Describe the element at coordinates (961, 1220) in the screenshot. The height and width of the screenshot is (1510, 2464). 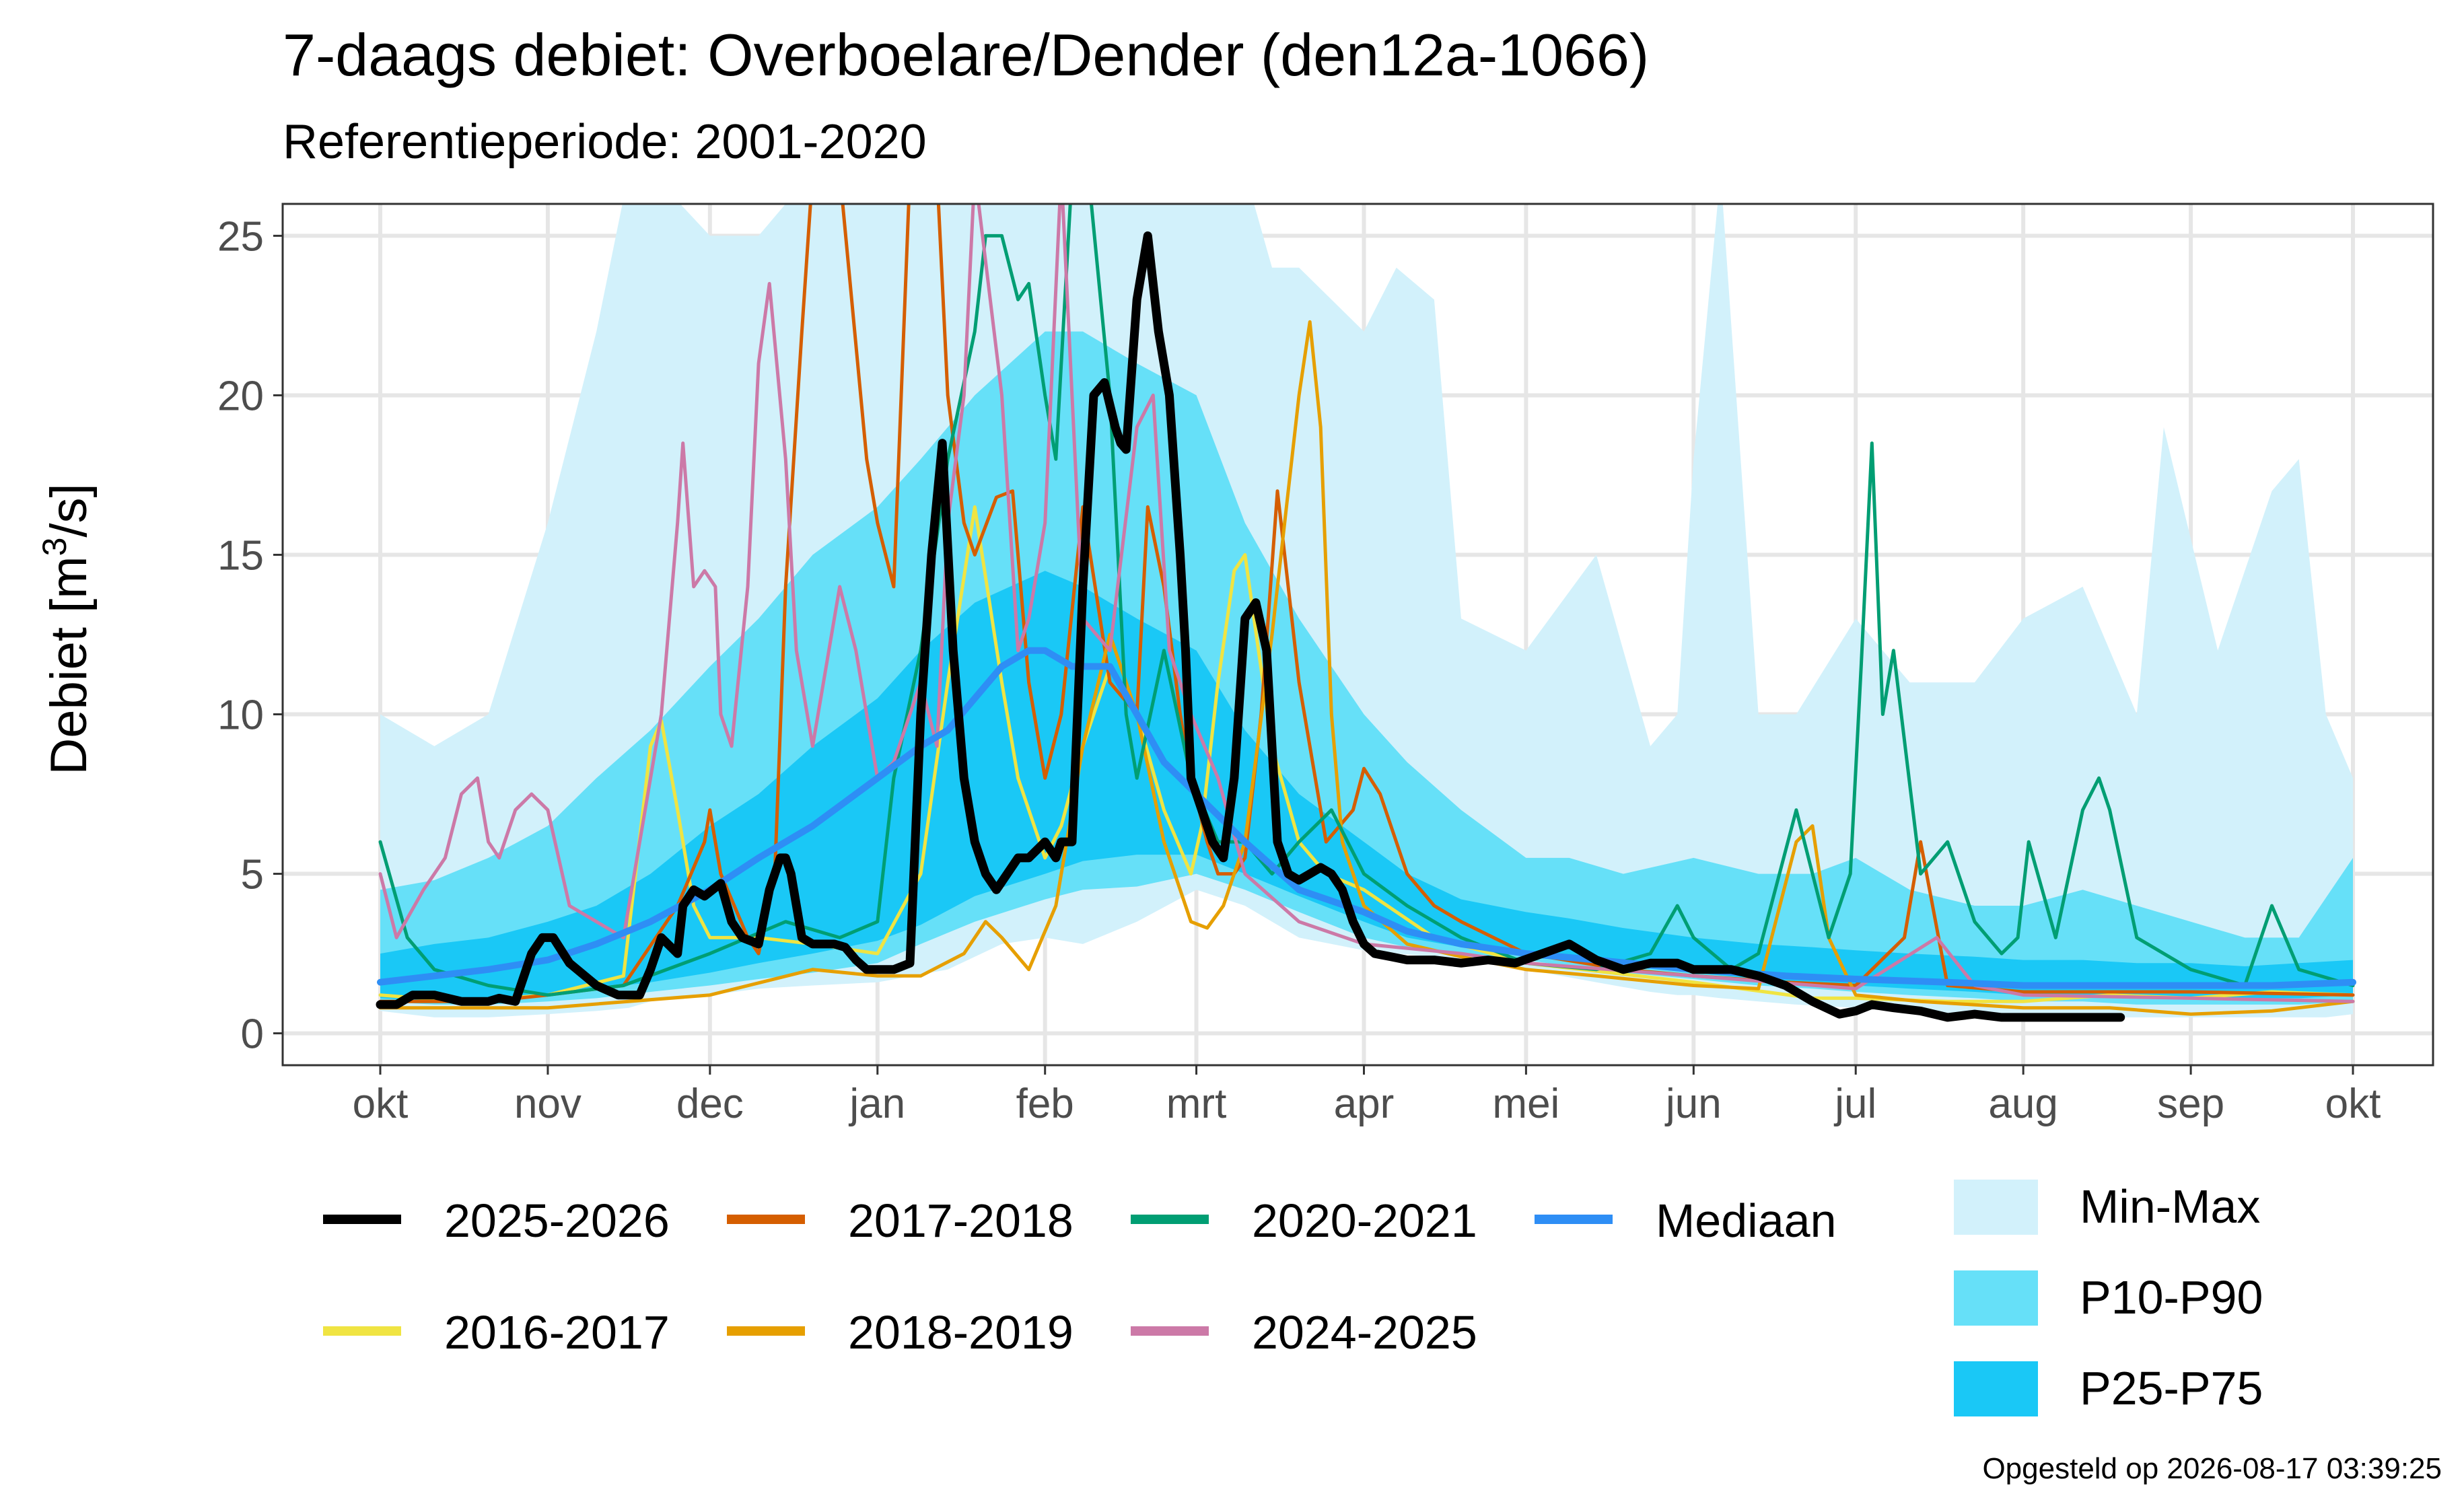
I see `legend-label: 2017-2018` at that location.